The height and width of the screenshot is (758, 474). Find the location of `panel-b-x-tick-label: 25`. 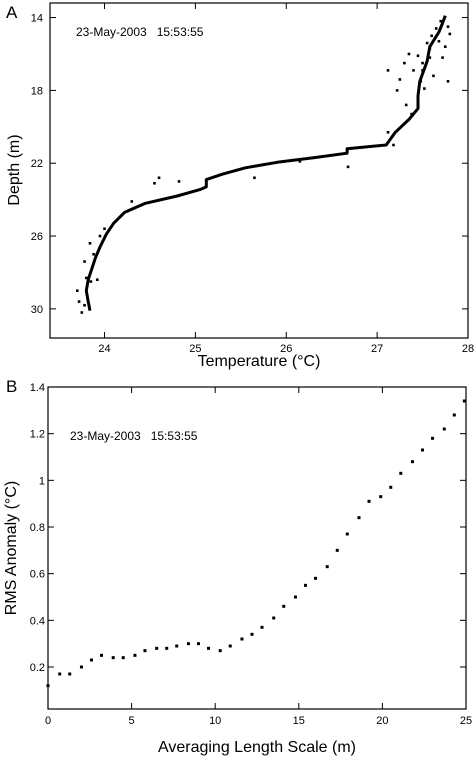

panel-b-x-tick-label: 25 is located at coordinates (466, 721).